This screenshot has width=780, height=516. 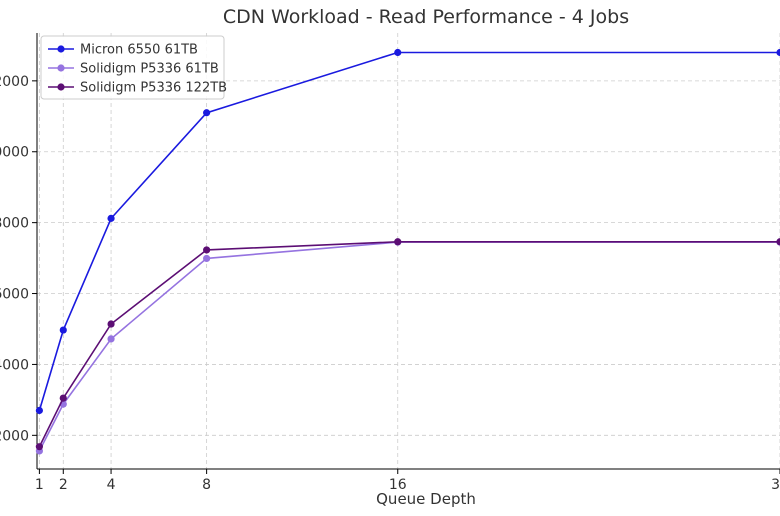 I want to click on x-tick-label: 32, so click(x=775, y=485).